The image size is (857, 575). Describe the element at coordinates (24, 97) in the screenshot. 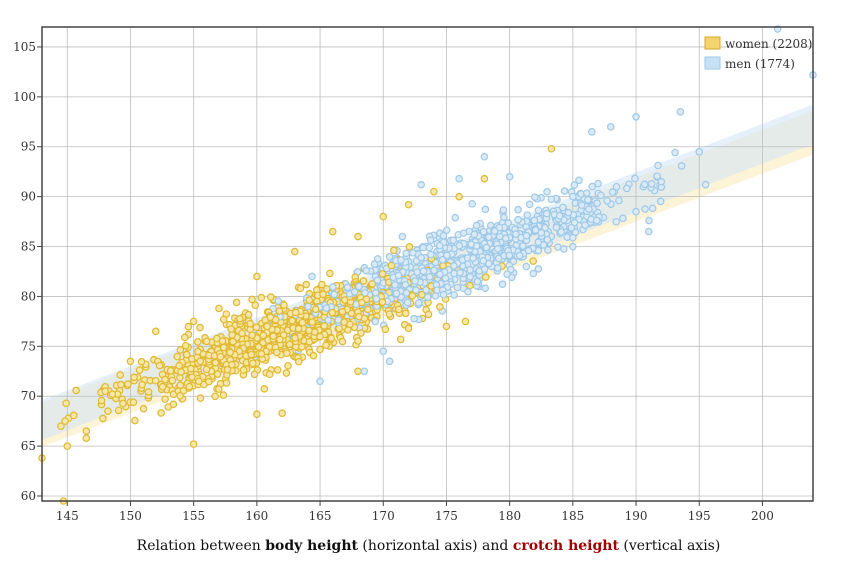

I see `y-tick-label: 100` at that location.